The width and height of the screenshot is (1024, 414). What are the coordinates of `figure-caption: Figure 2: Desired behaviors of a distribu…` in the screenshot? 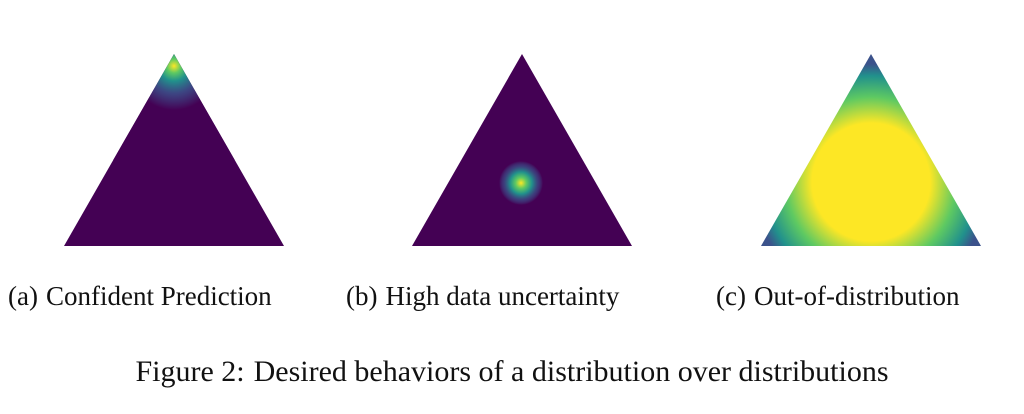 It's located at (512, 372).